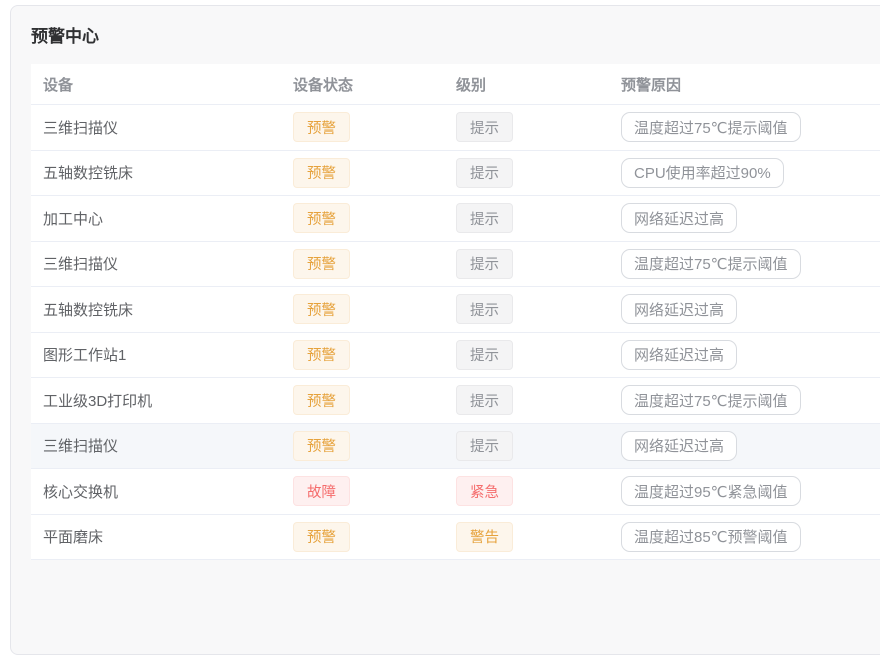  I want to click on table-row: 平面磨床 预警 警告 温度超过85℃预警阈值, so click(455, 537).